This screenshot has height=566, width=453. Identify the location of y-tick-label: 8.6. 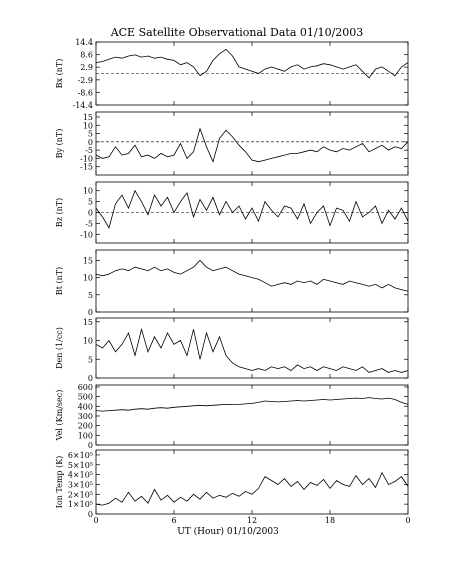
(86, 55).